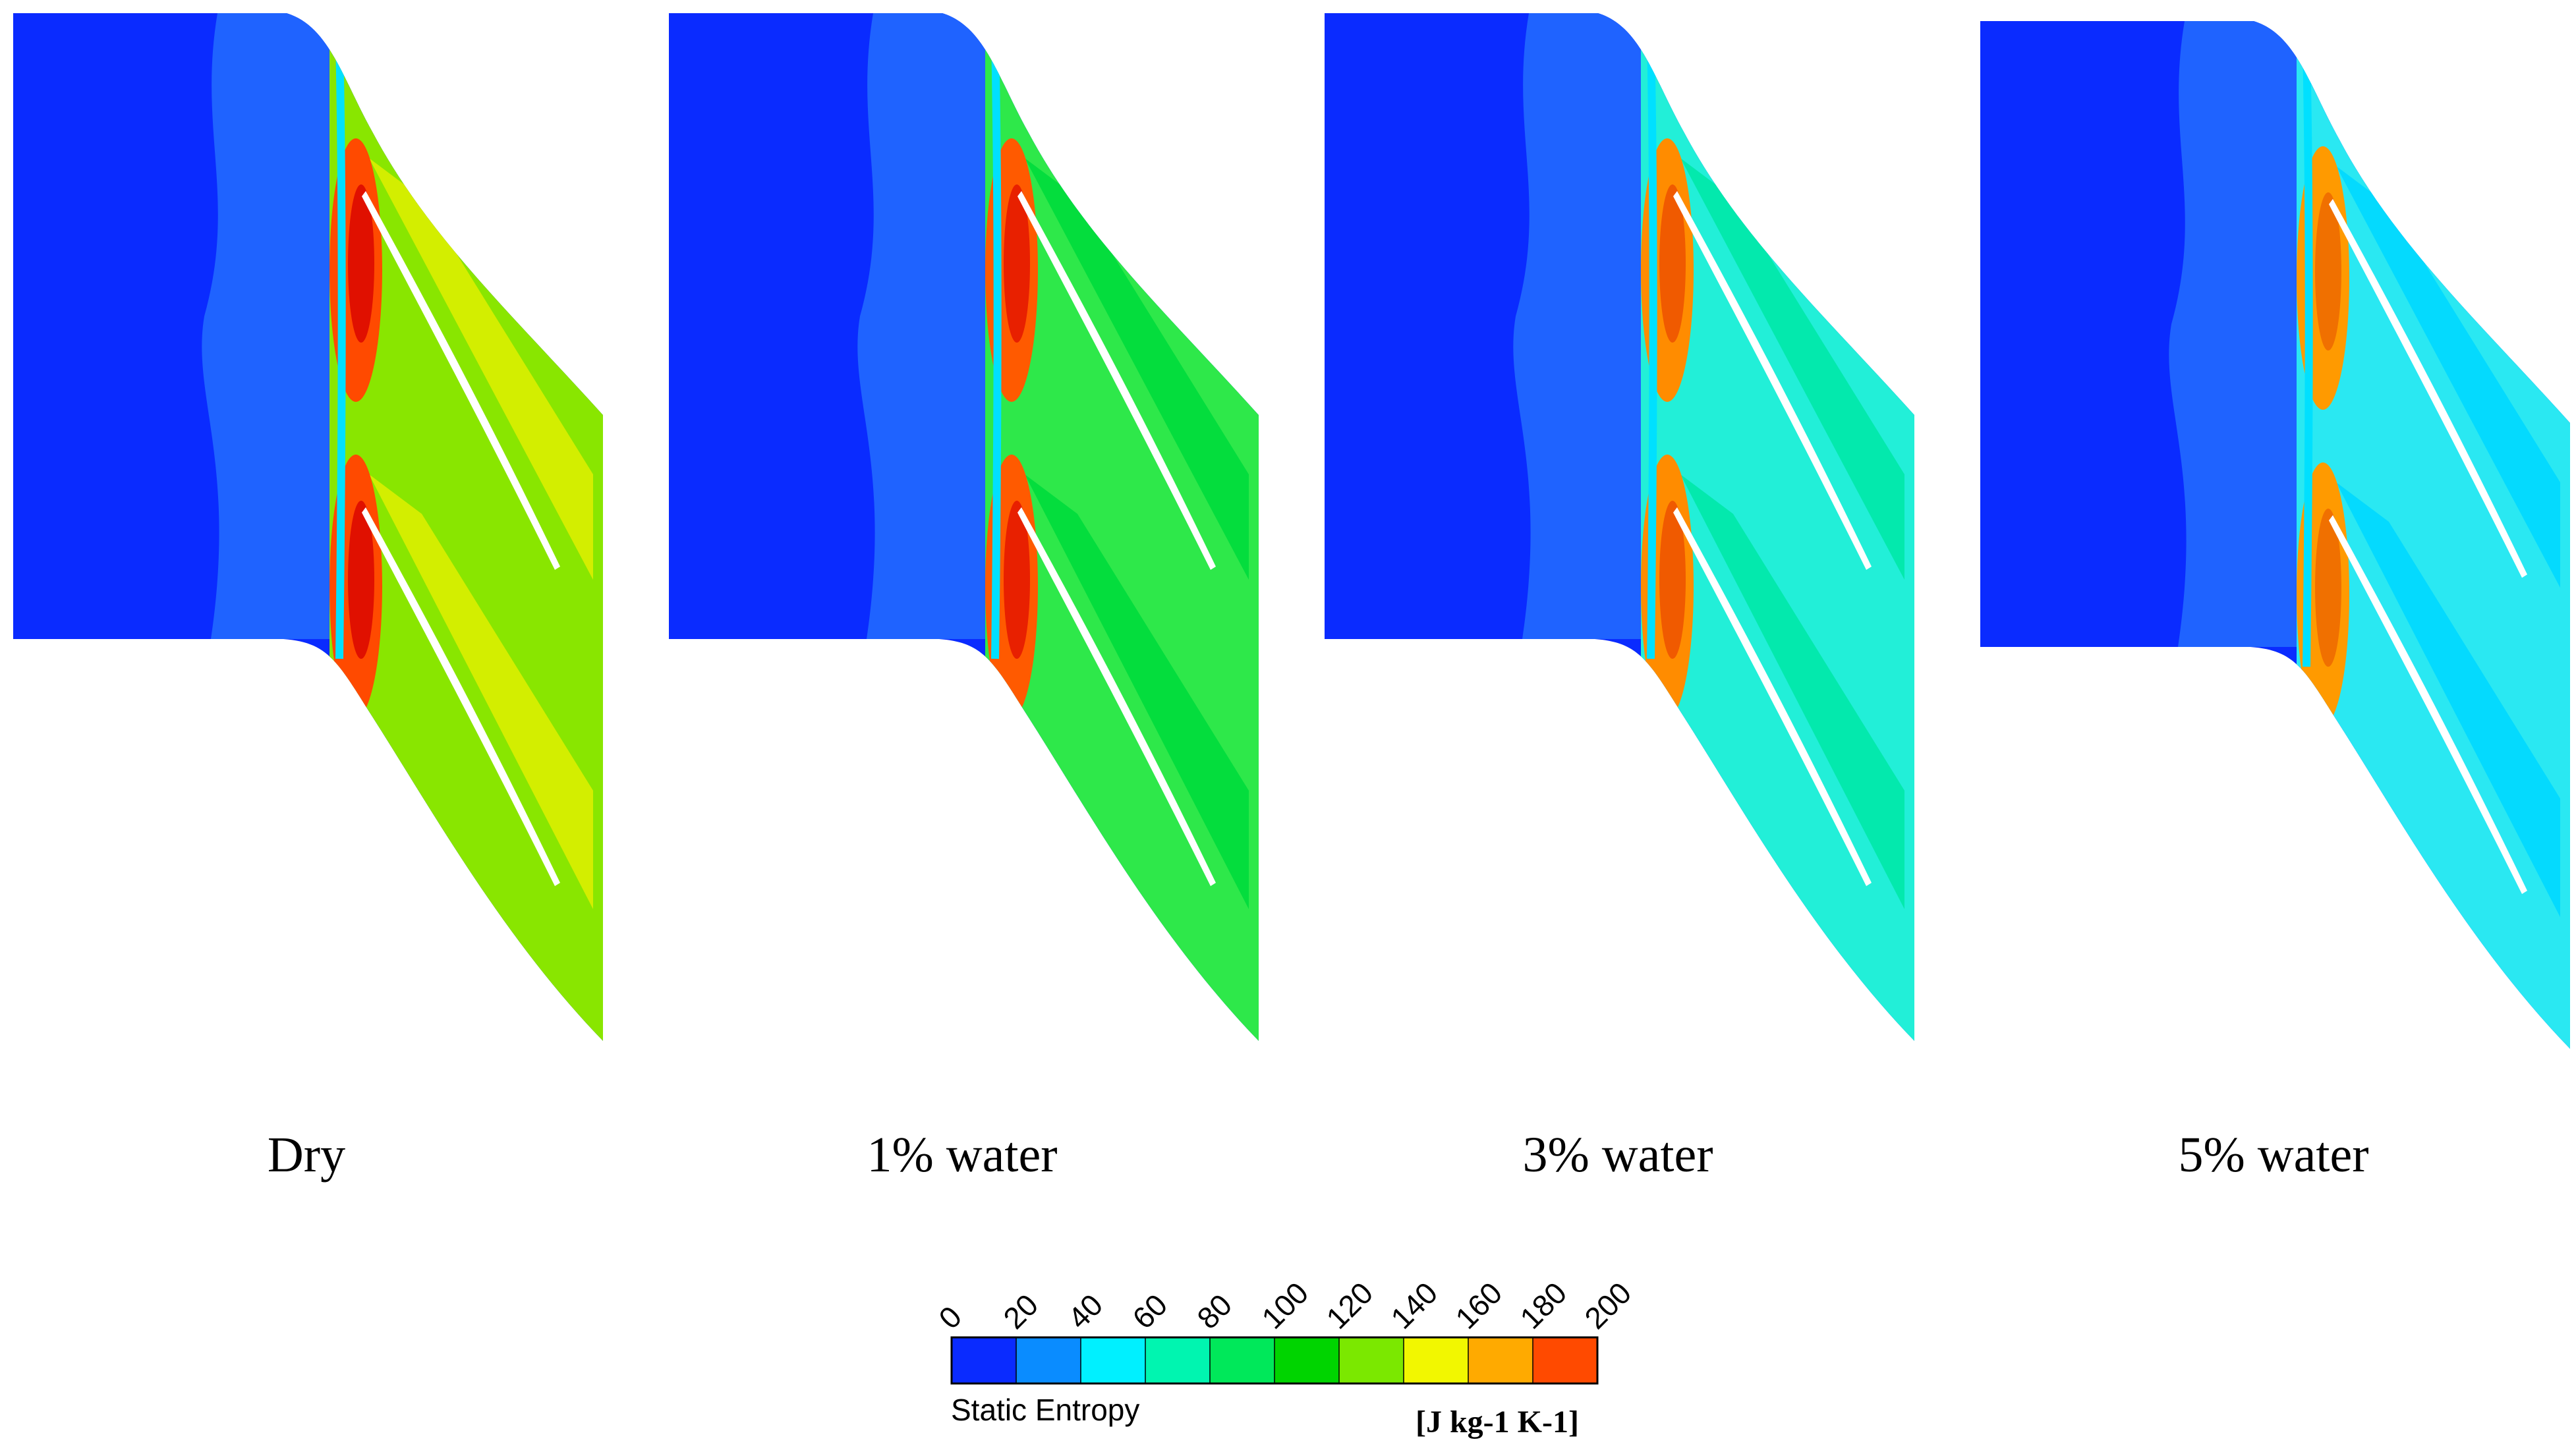  What do you see at coordinates (1608, 1306) in the screenshot?
I see `colorbar-tick-label: 200` at bounding box center [1608, 1306].